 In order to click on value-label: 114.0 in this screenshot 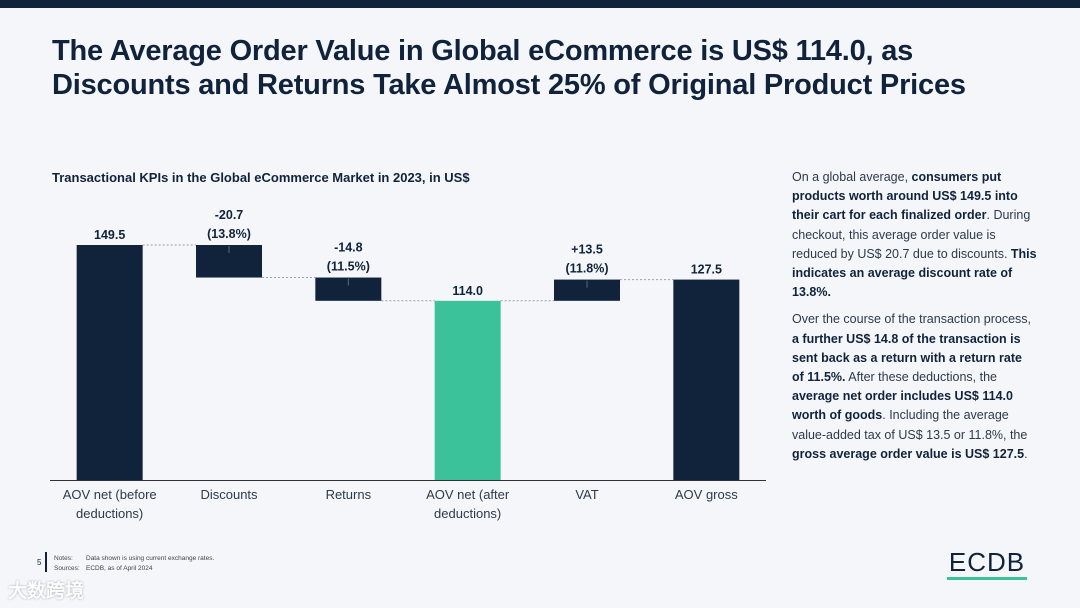, I will do `click(467, 291)`.